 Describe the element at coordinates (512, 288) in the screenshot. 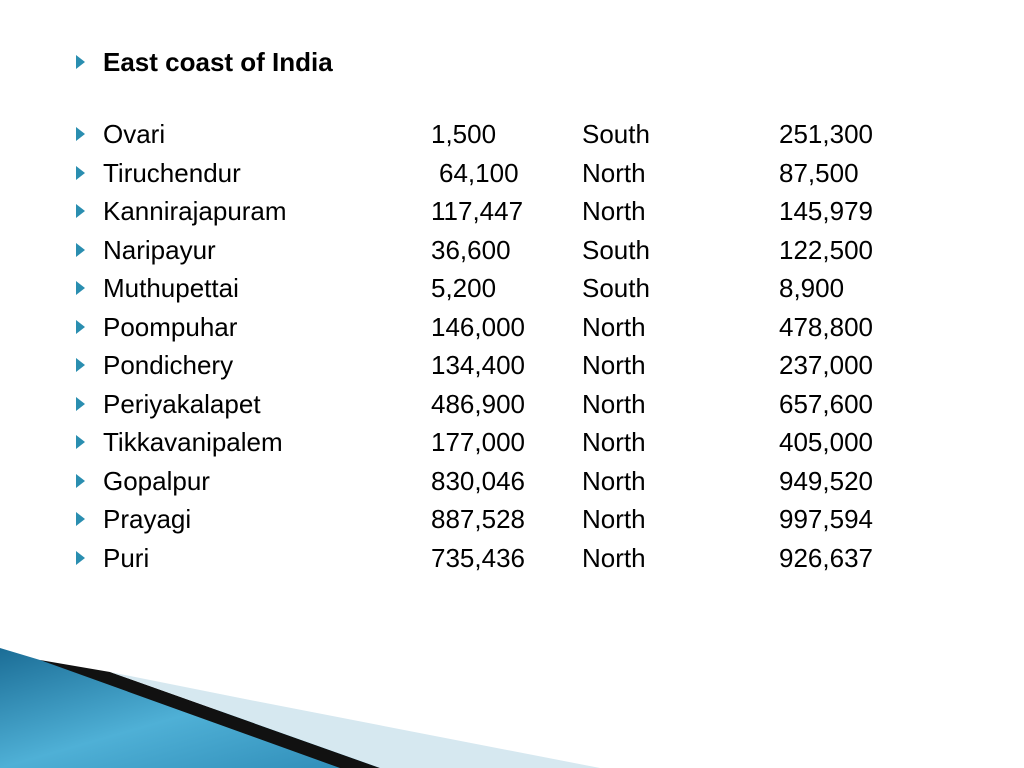

I see `bullet-line: Muthupettai 5,200 South 8,900` at that location.